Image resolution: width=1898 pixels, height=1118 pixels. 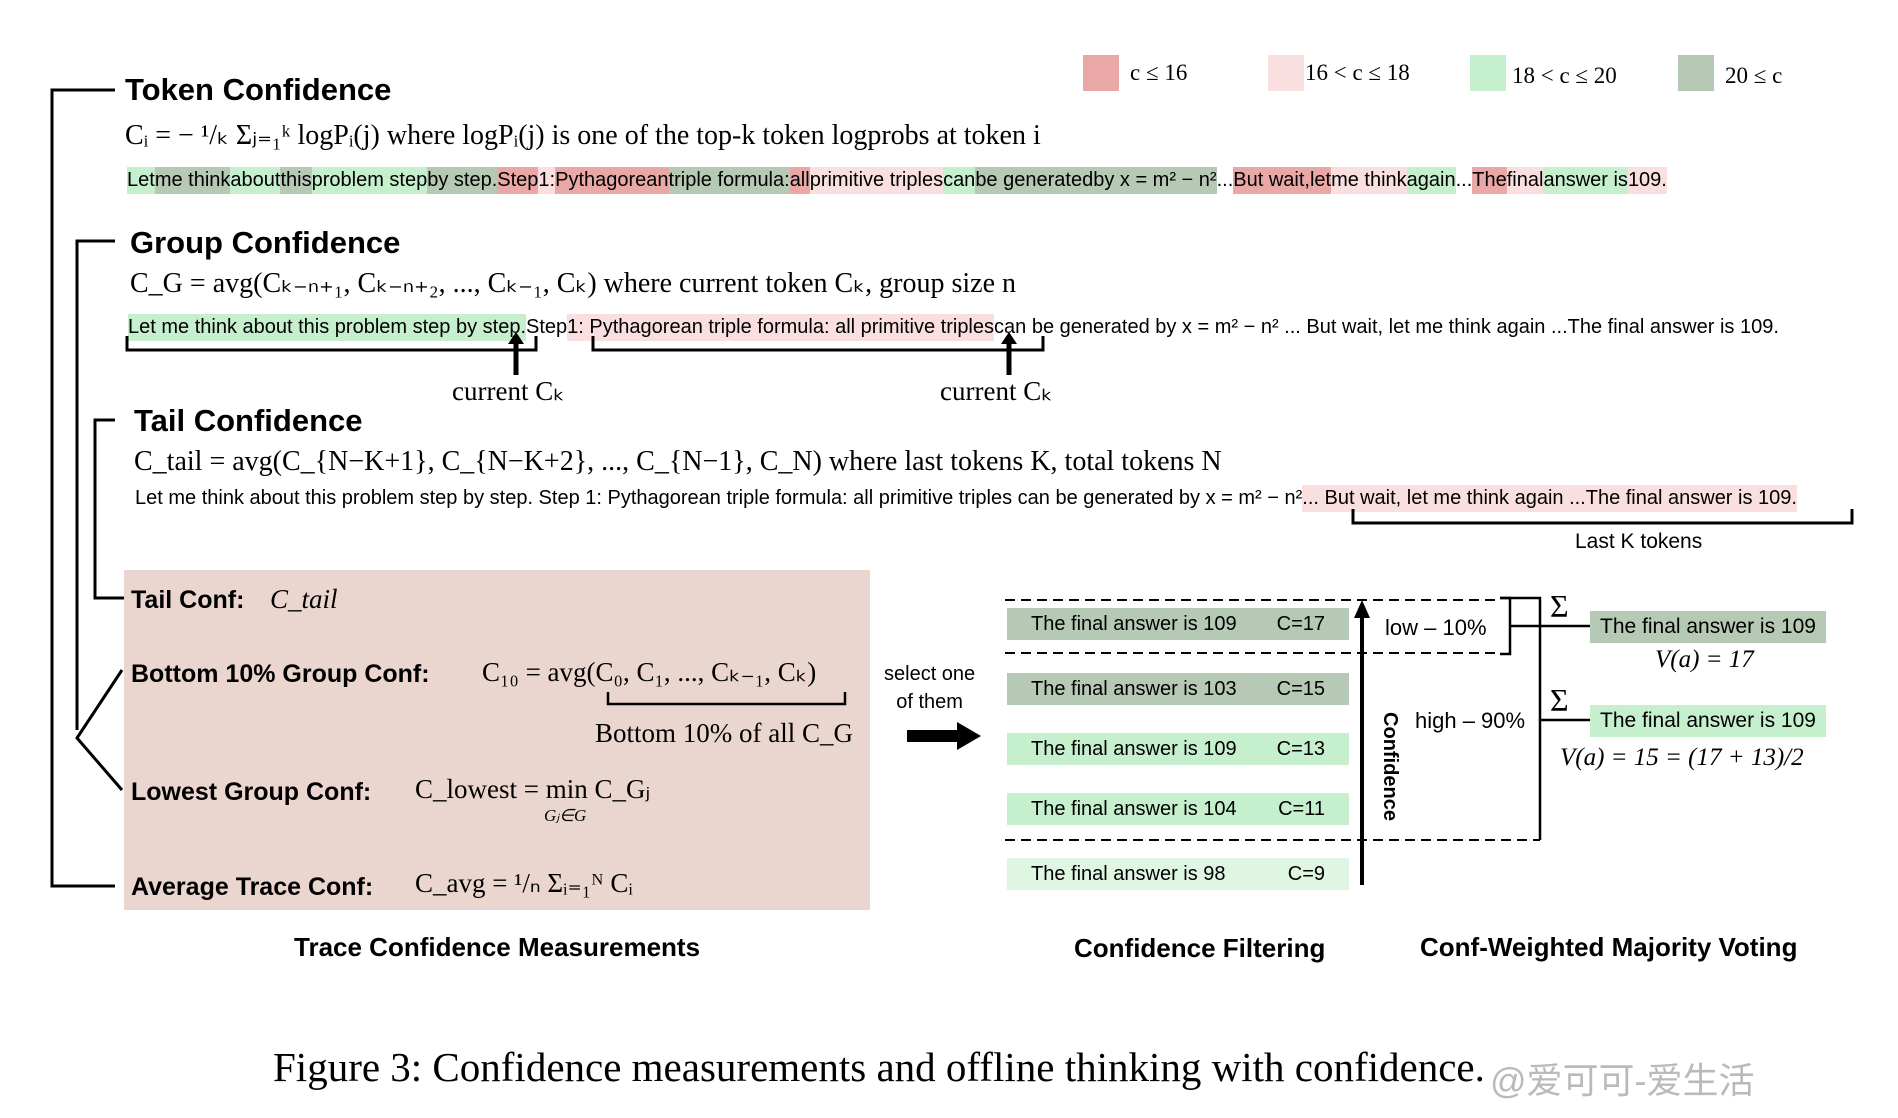 What do you see at coordinates (248, 420) in the screenshot?
I see `tail-confidence-title: Tail Confidence` at bounding box center [248, 420].